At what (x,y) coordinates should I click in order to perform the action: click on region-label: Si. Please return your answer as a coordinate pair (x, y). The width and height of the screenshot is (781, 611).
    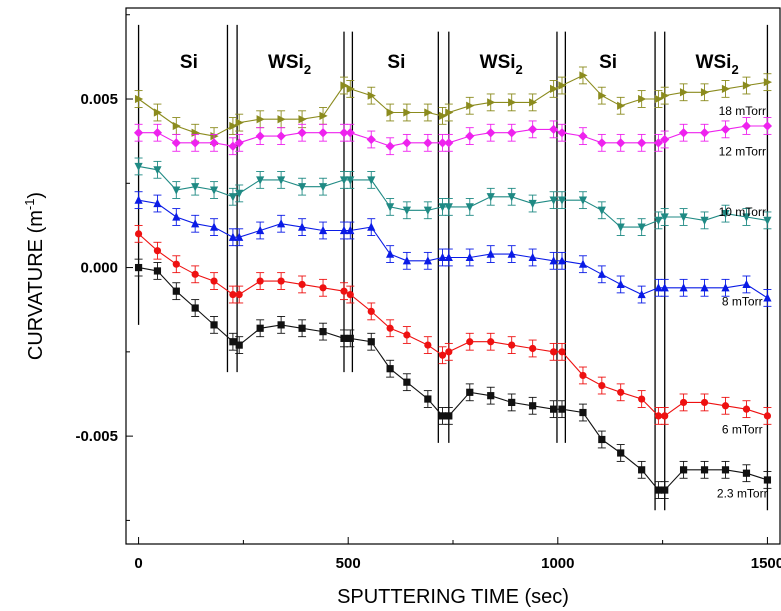
    Looking at the image, I should click on (608, 62).